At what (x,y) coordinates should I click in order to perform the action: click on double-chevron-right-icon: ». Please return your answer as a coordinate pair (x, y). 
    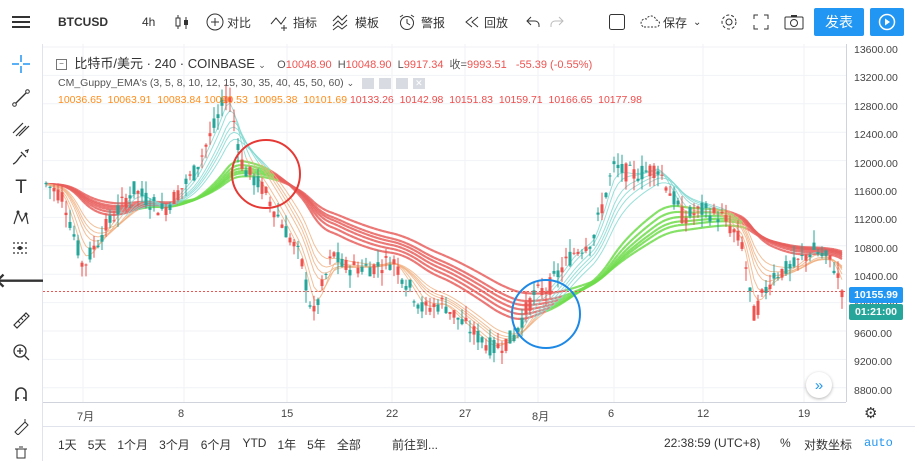
    Looking at the image, I should click on (819, 385).